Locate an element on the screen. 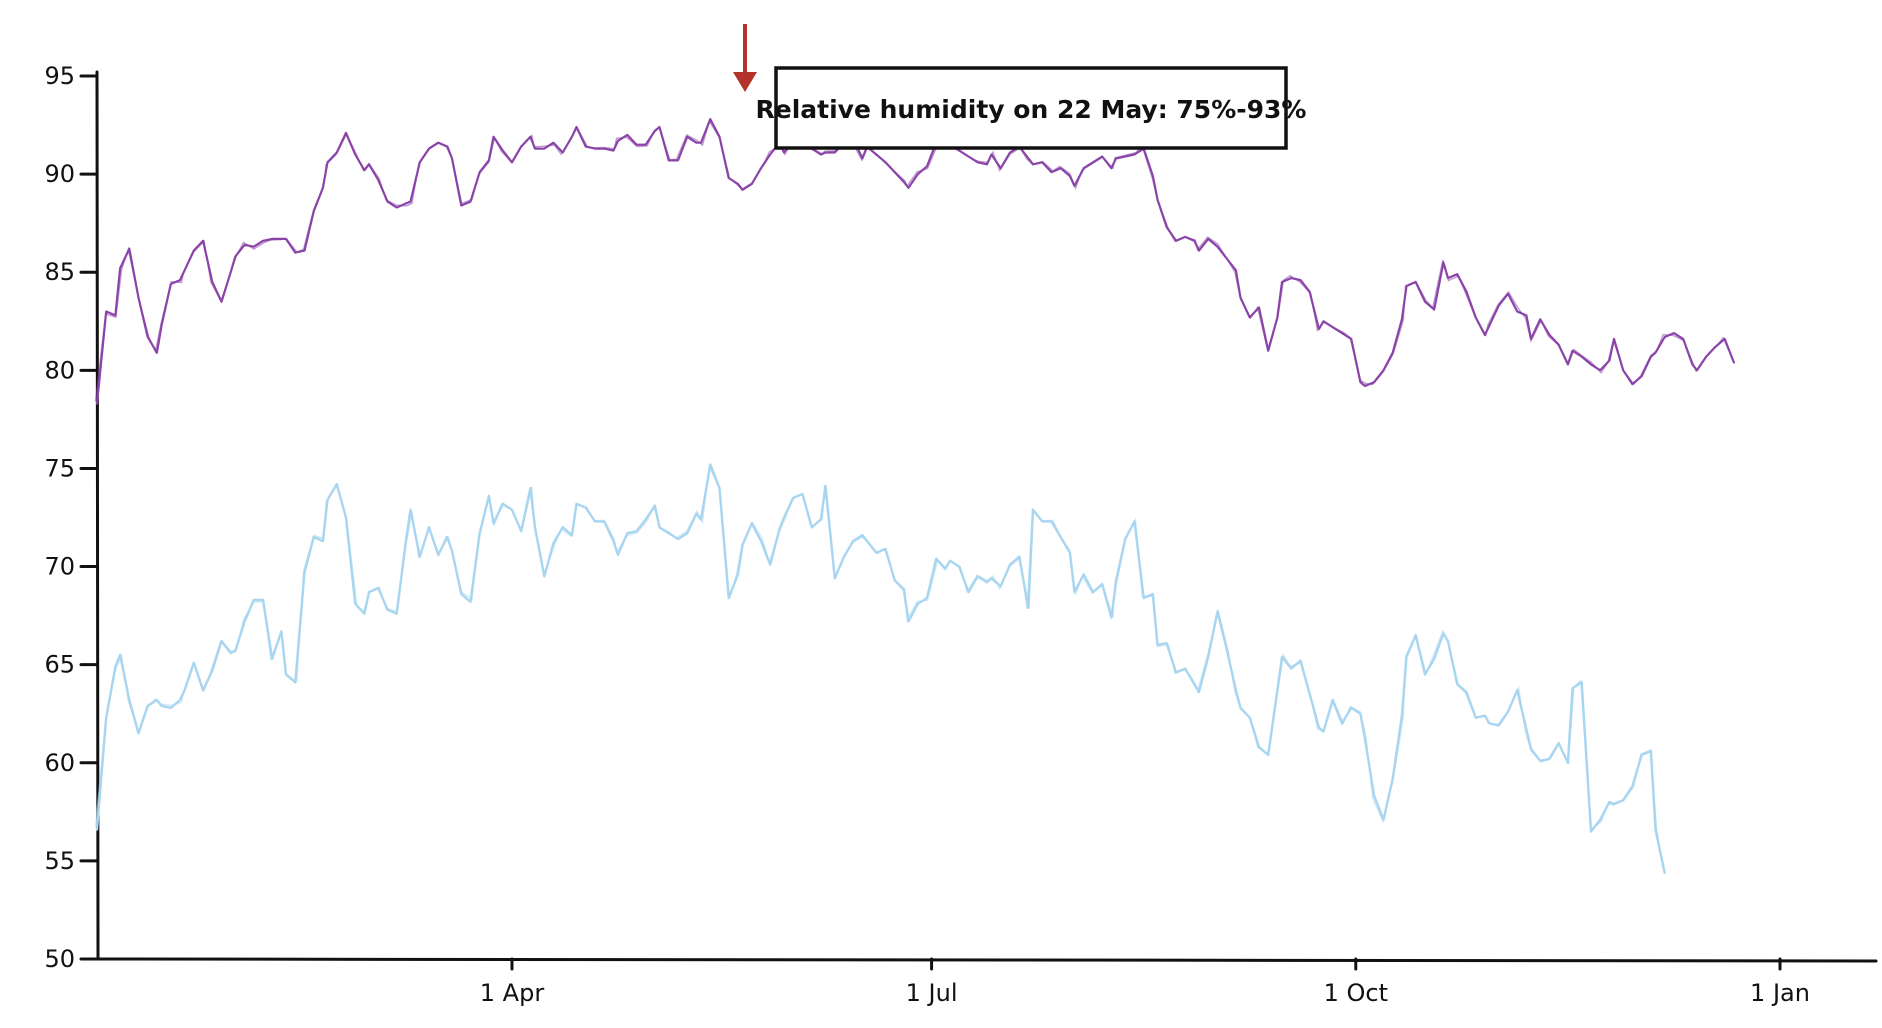 The height and width of the screenshot is (1028, 1882). x-tick-label: 1 Apr is located at coordinates (512, 993).